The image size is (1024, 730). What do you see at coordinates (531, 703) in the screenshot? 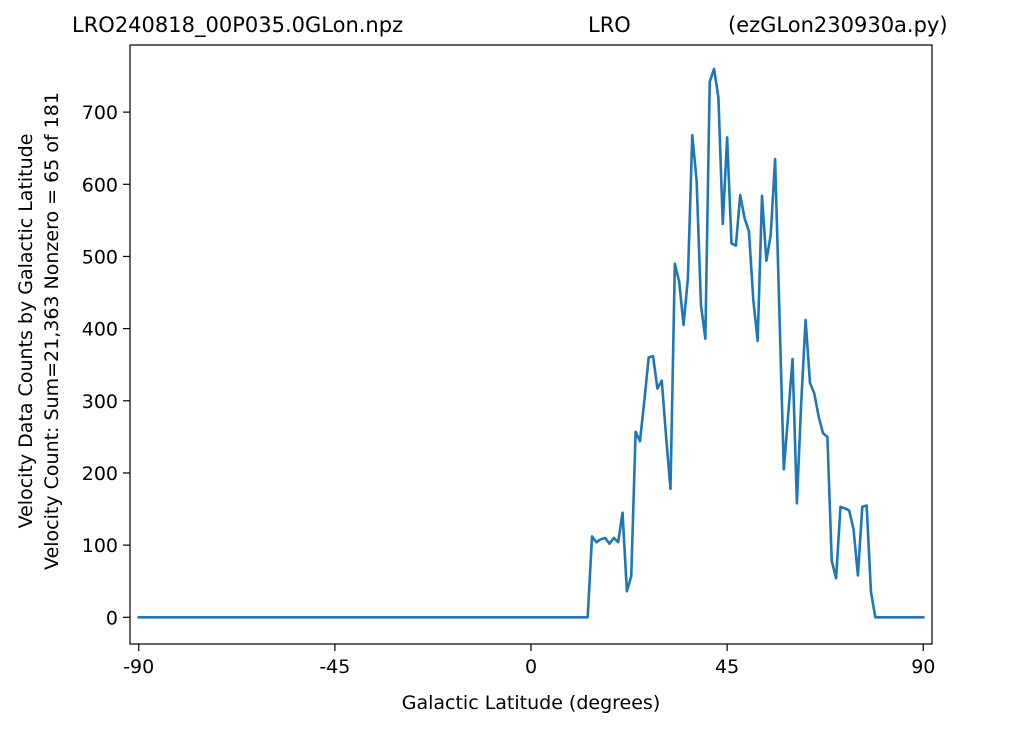
I see `x-axis-label: Galactic Latitude (degrees)` at bounding box center [531, 703].